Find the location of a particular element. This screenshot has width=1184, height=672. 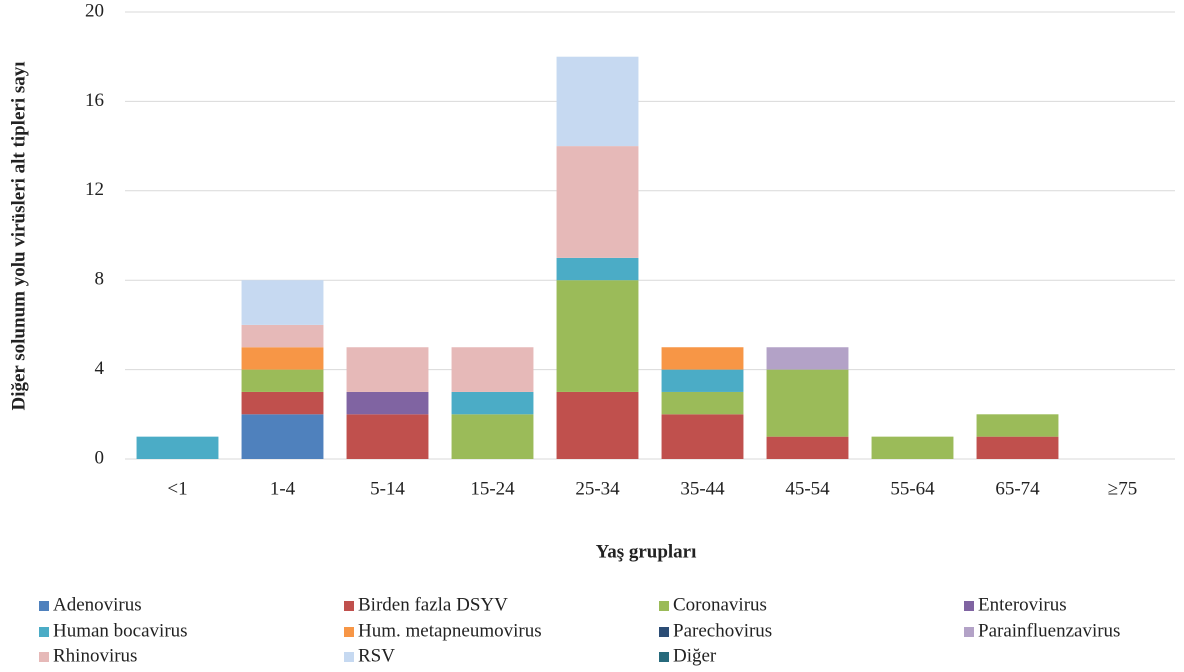

y-tick-label: 12 is located at coordinates (94, 189).